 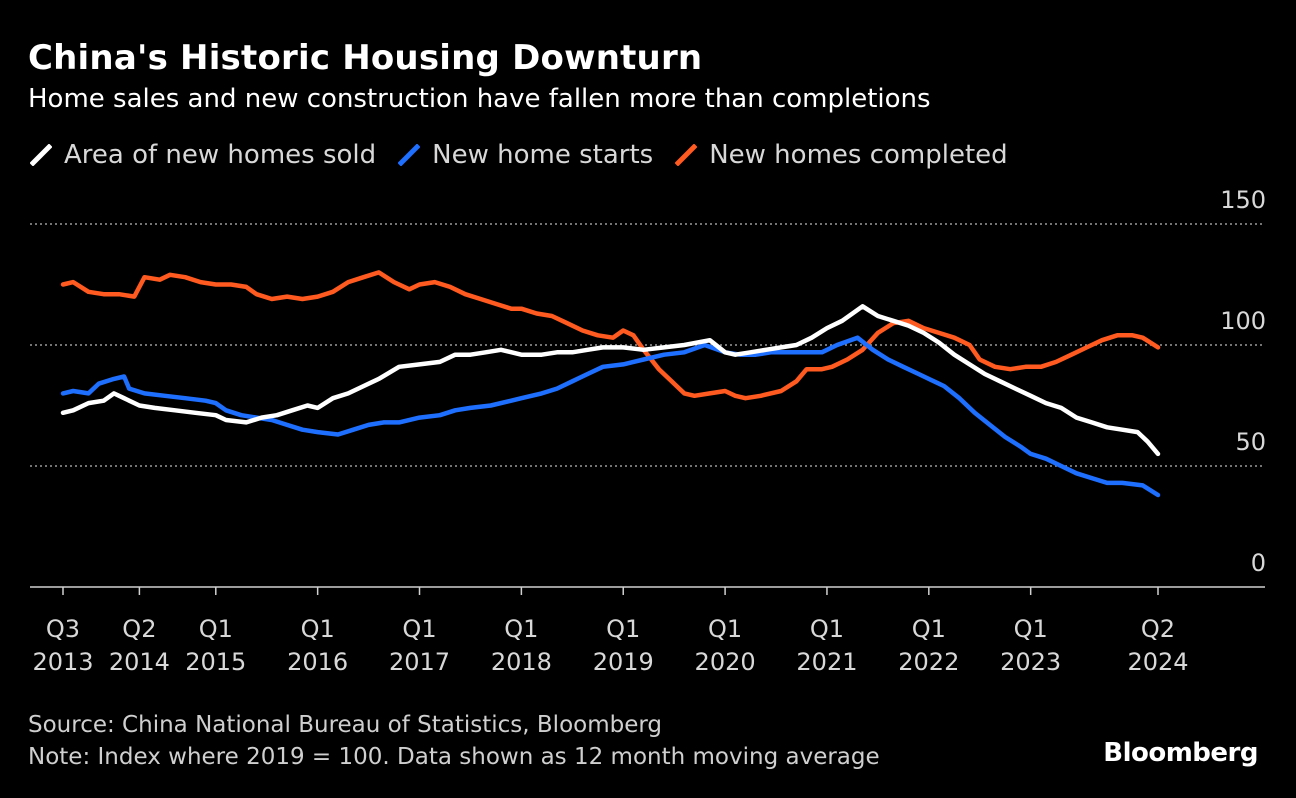 What do you see at coordinates (220, 155) in the screenshot?
I see `legend-label-sold: Area of new homes sold` at bounding box center [220, 155].